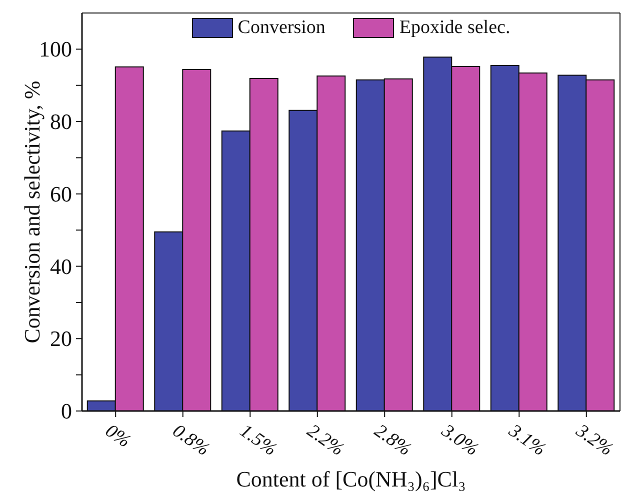 This screenshot has height=503, width=631. What do you see at coordinates (61, 121) in the screenshot?
I see `y-tick-label: 80` at bounding box center [61, 121].